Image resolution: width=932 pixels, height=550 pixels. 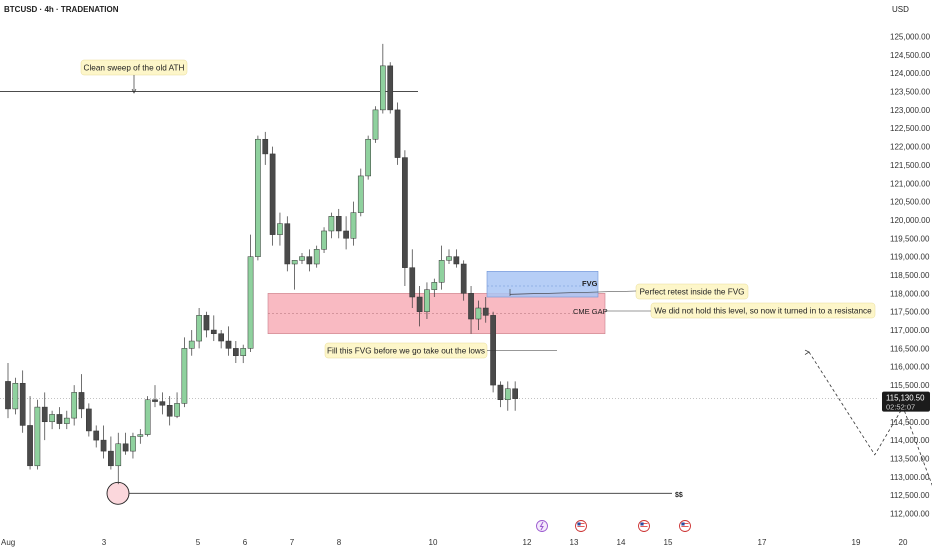 I want to click on lightning-icon, so click(x=541, y=526).